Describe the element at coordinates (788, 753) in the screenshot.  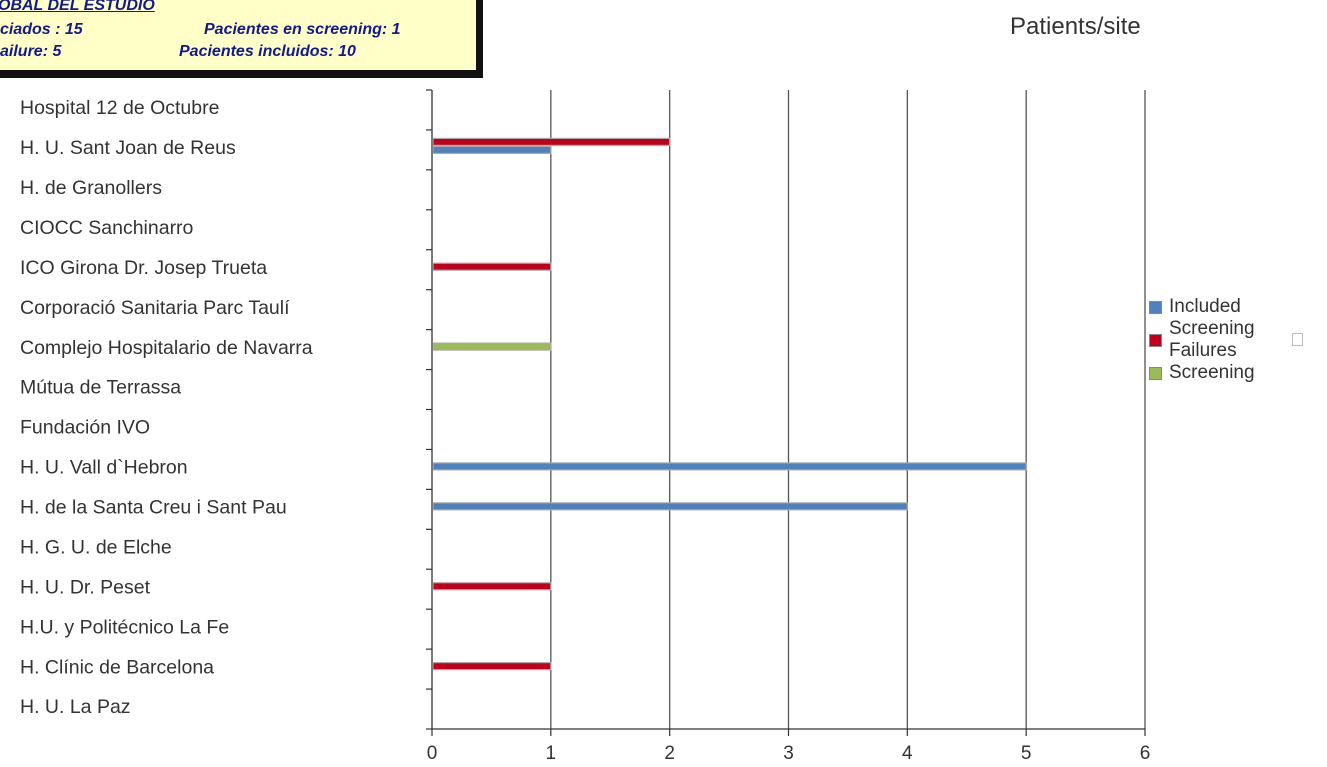
I see `x-tick-label: 3` at that location.